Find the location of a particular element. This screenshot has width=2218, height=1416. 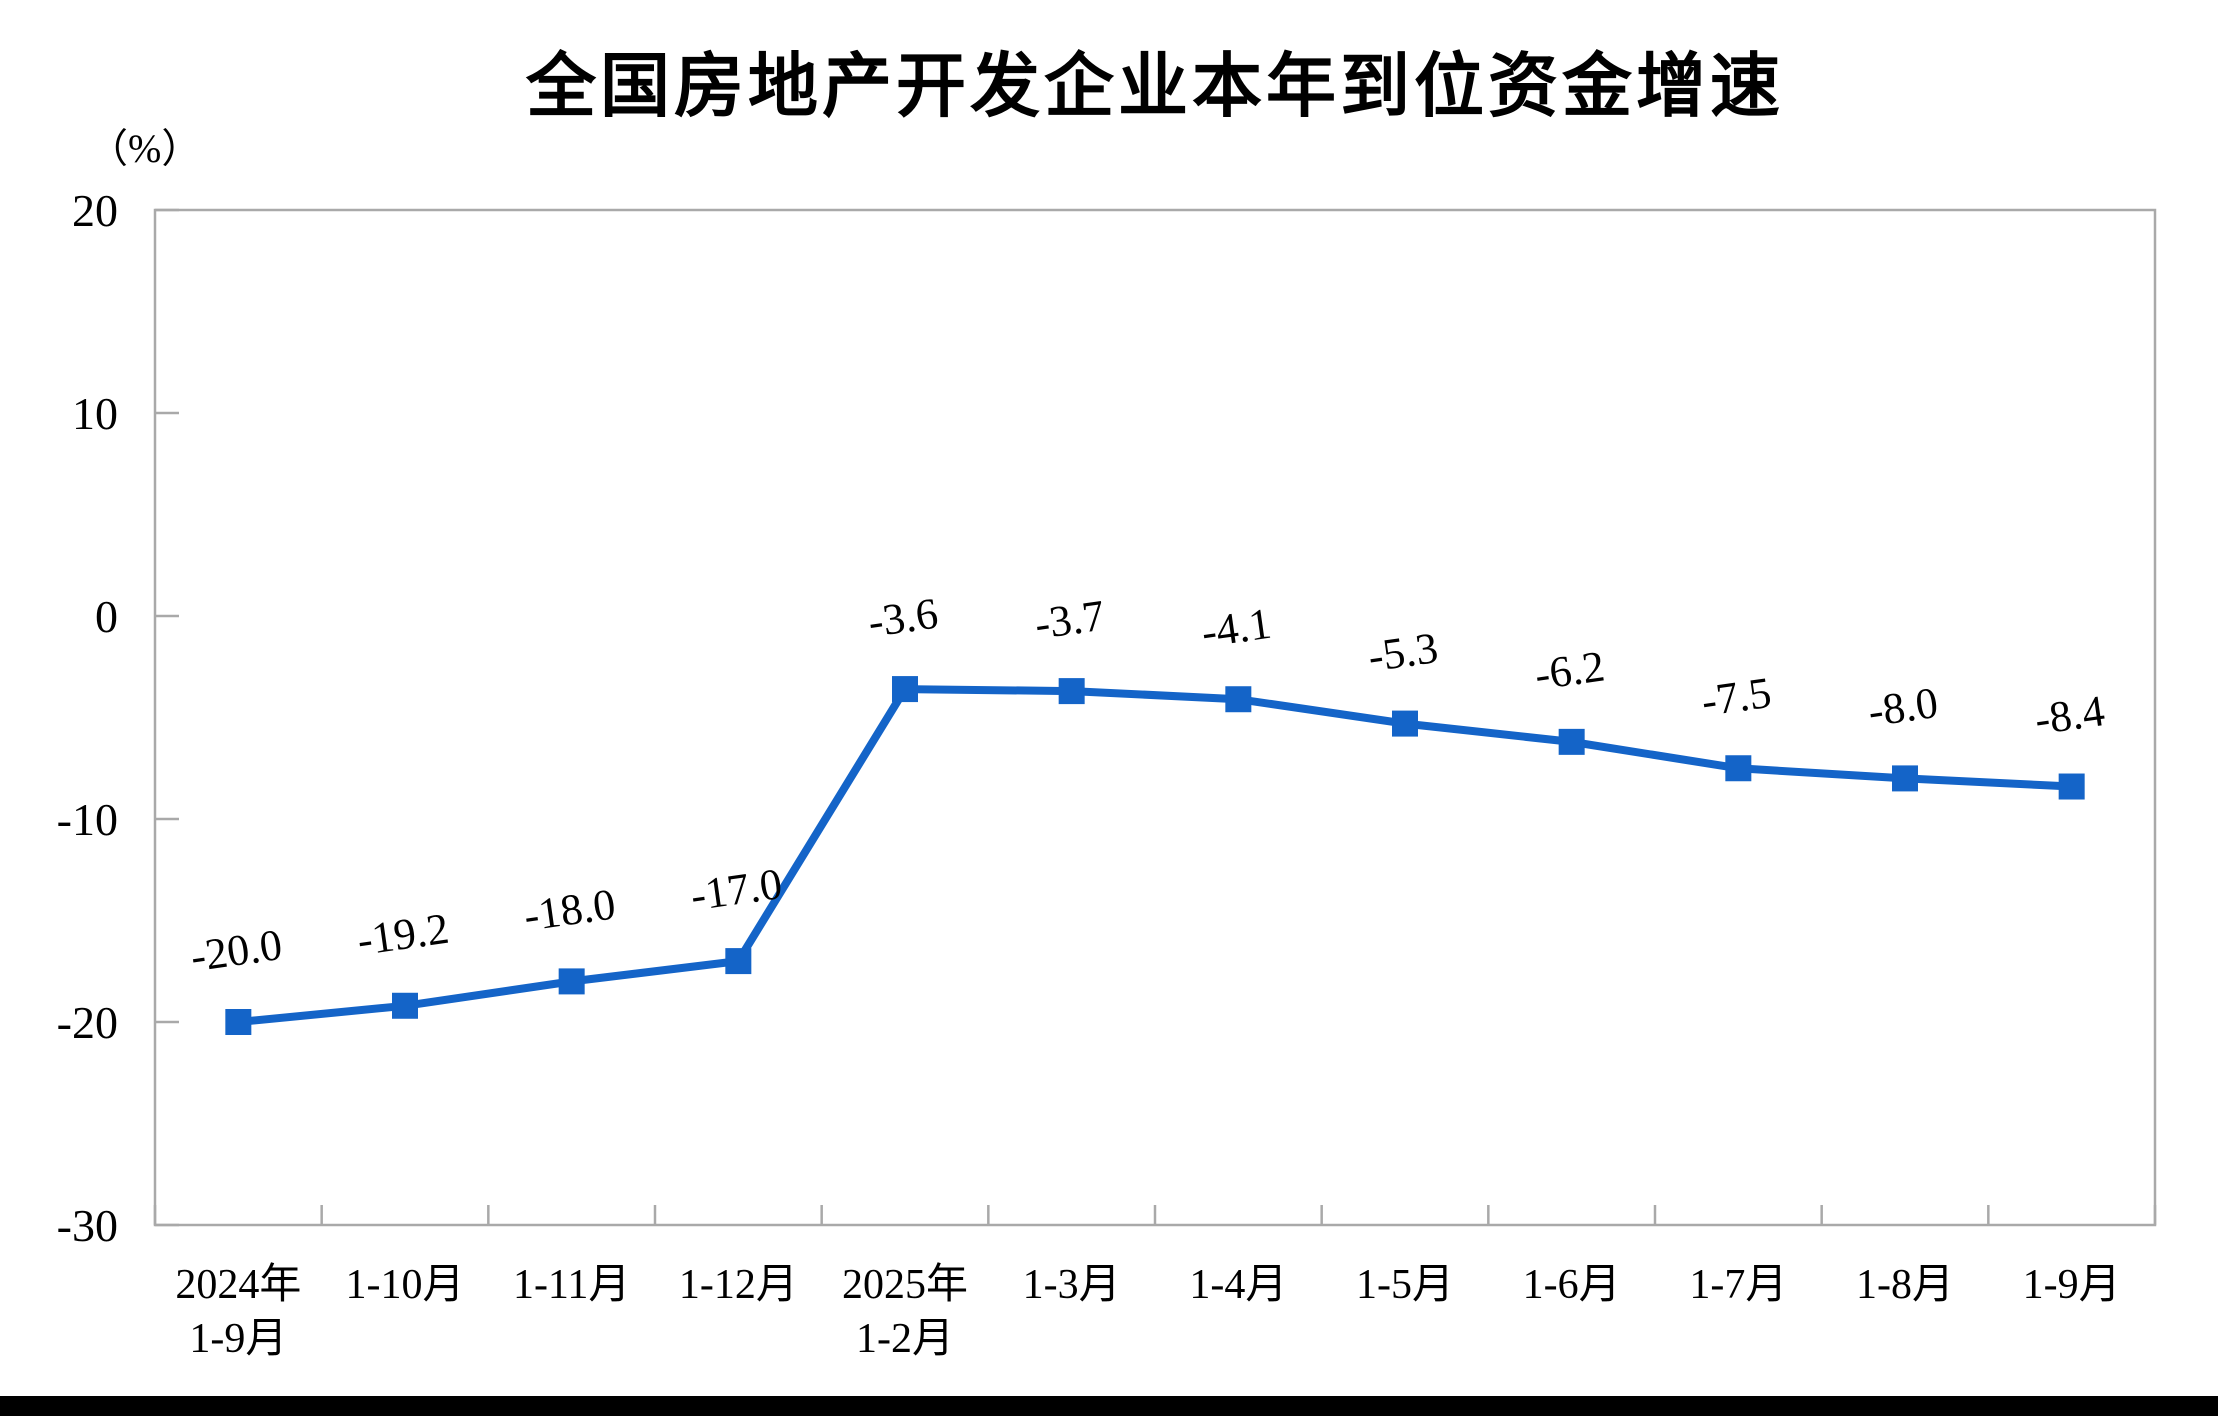

x-axis-category-label: 1-8月 is located at coordinates (1905, 1285).